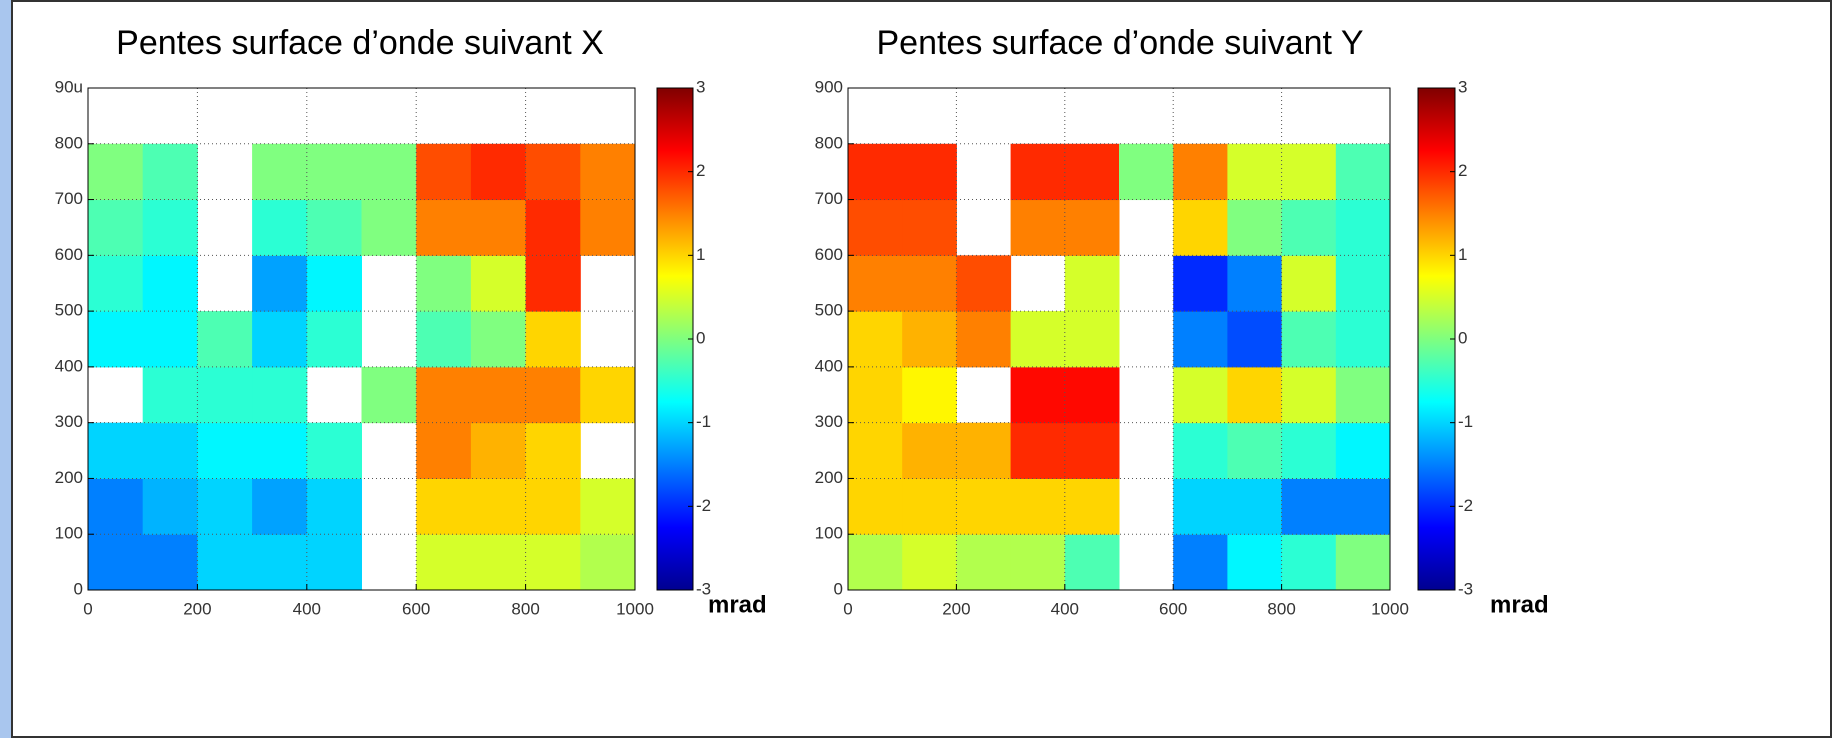  I want to click on y-tick-label: 600, so click(69, 254).